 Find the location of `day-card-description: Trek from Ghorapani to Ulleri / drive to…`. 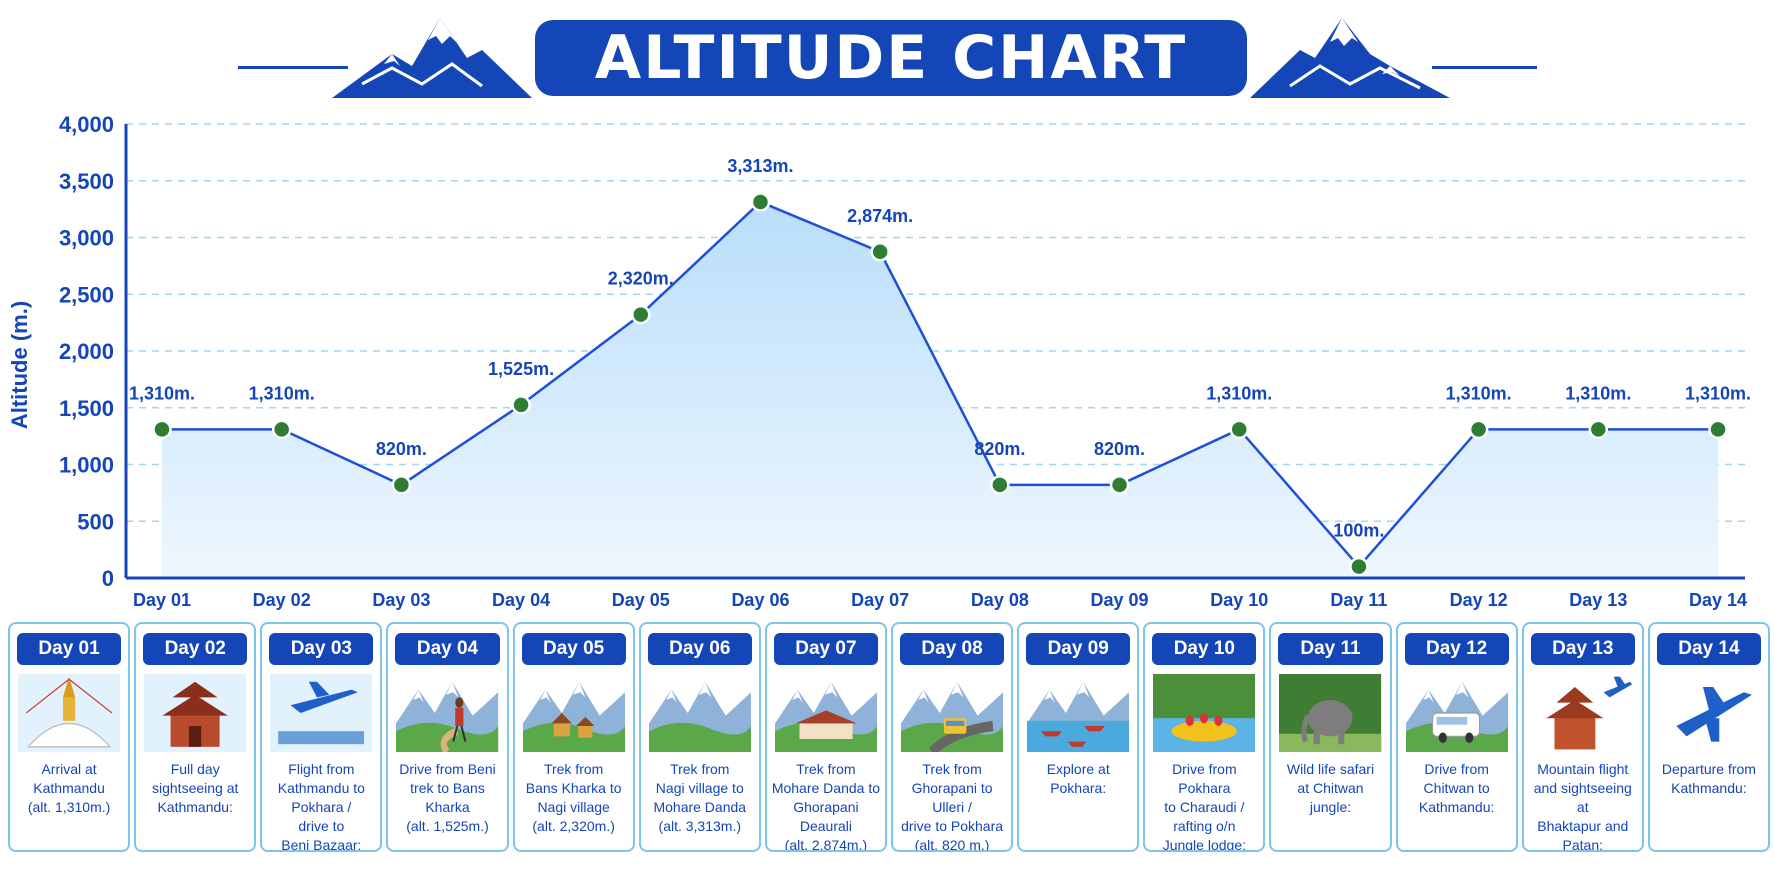

day-card-description: Trek from Ghorapani to Ulleri / drive to… is located at coordinates (952, 806).